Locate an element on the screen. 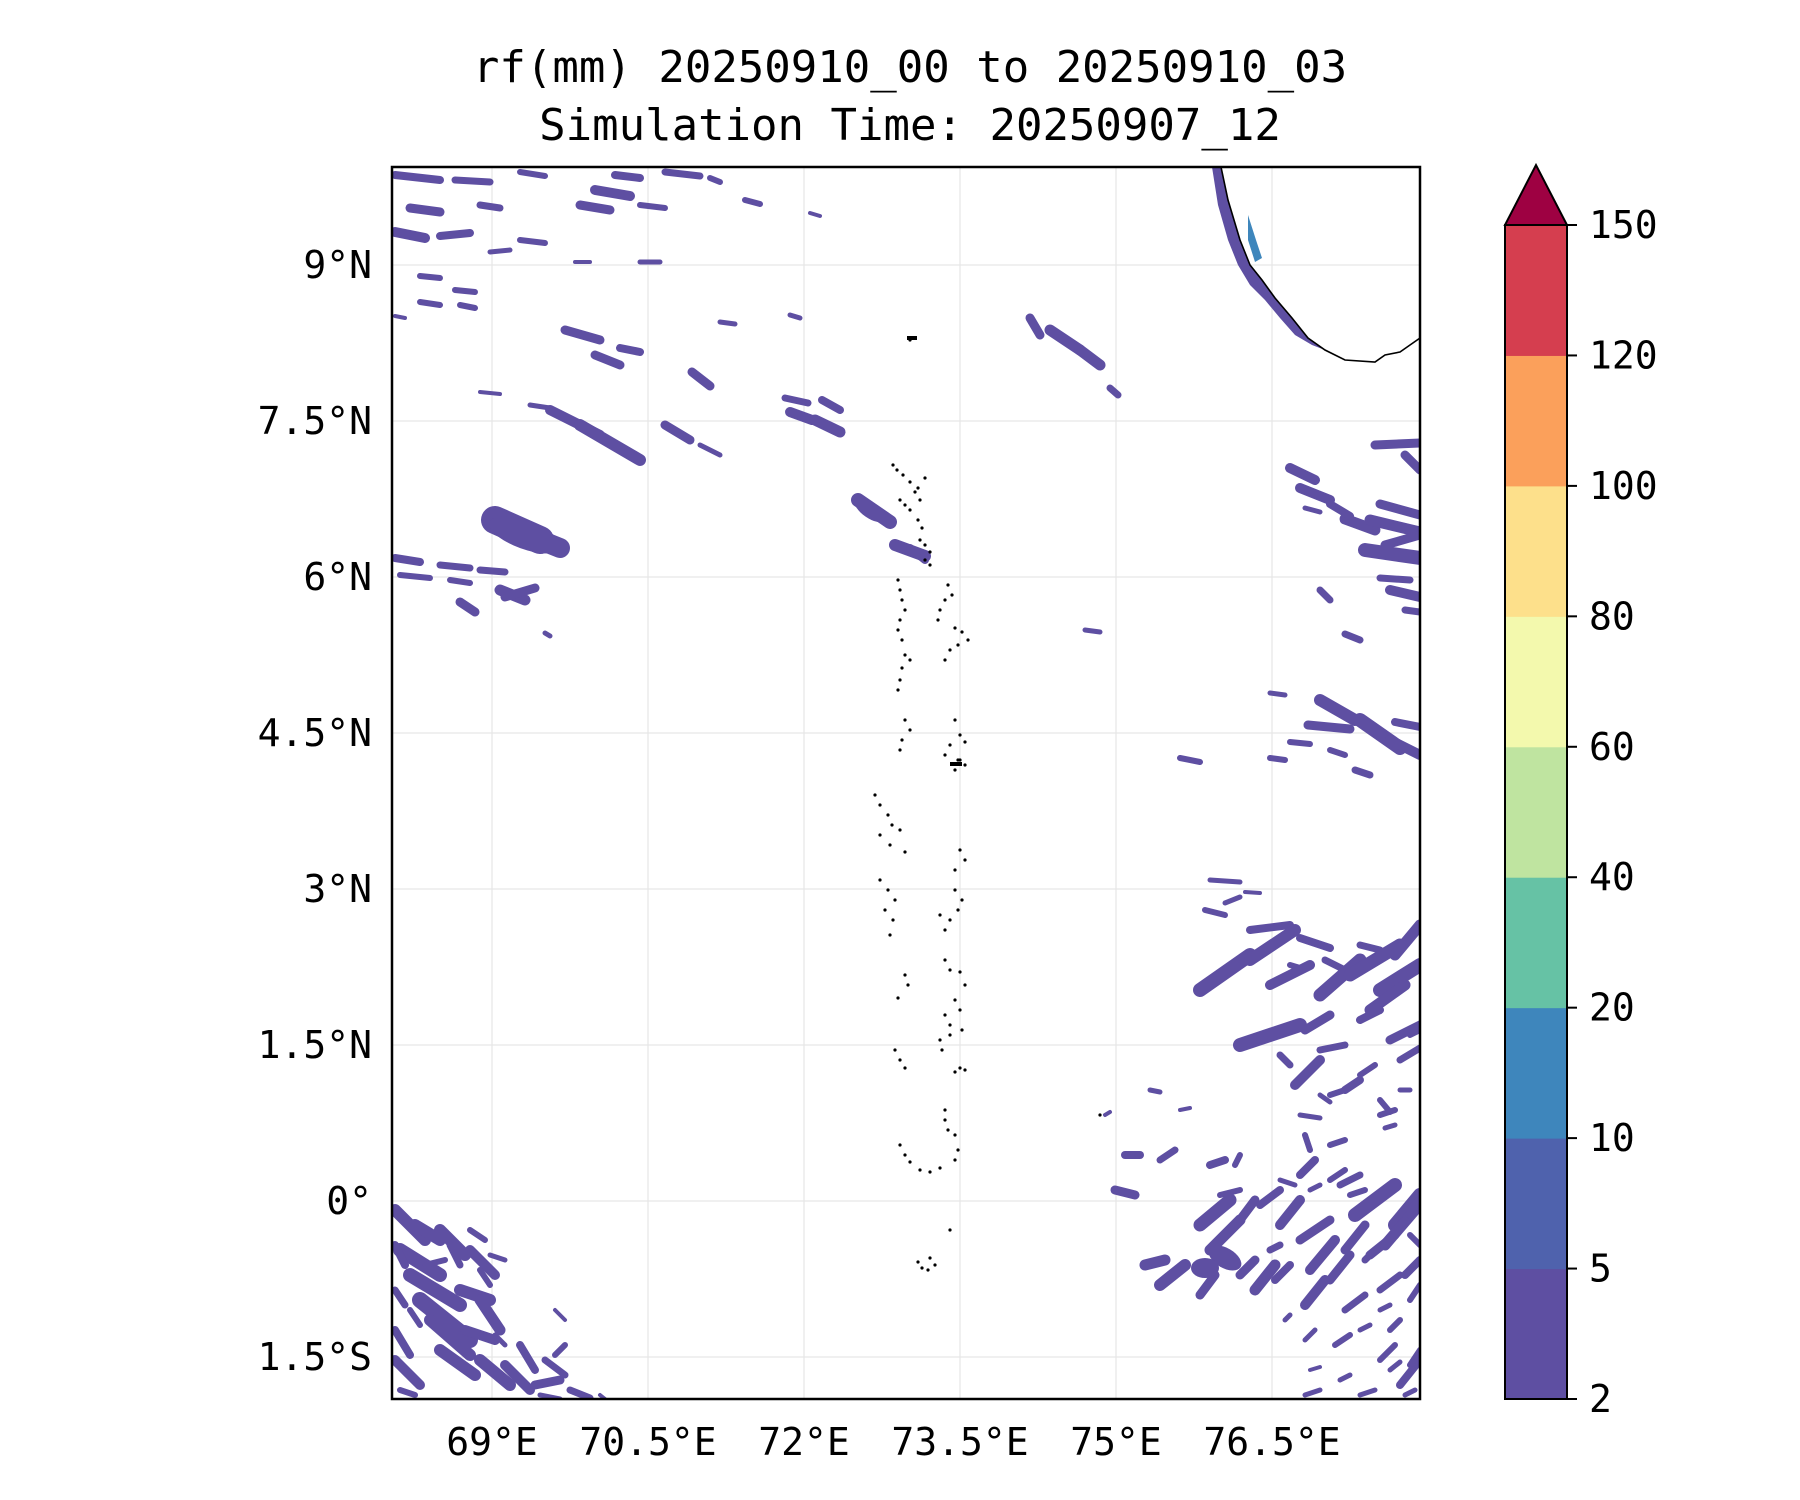  lon-tick-label: 70.5°E is located at coordinates (647, 1442).